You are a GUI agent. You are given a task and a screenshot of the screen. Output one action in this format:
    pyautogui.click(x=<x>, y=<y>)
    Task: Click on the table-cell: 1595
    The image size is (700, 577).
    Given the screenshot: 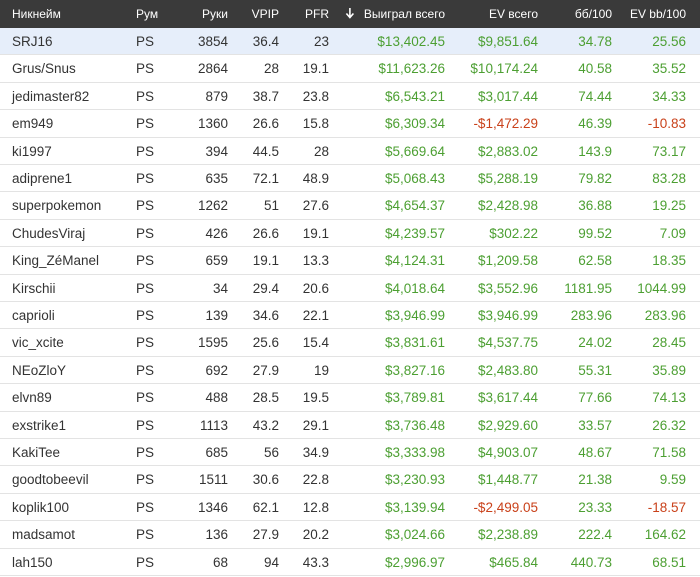 What is the action you would take?
    pyautogui.click(x=212, y=343)
    